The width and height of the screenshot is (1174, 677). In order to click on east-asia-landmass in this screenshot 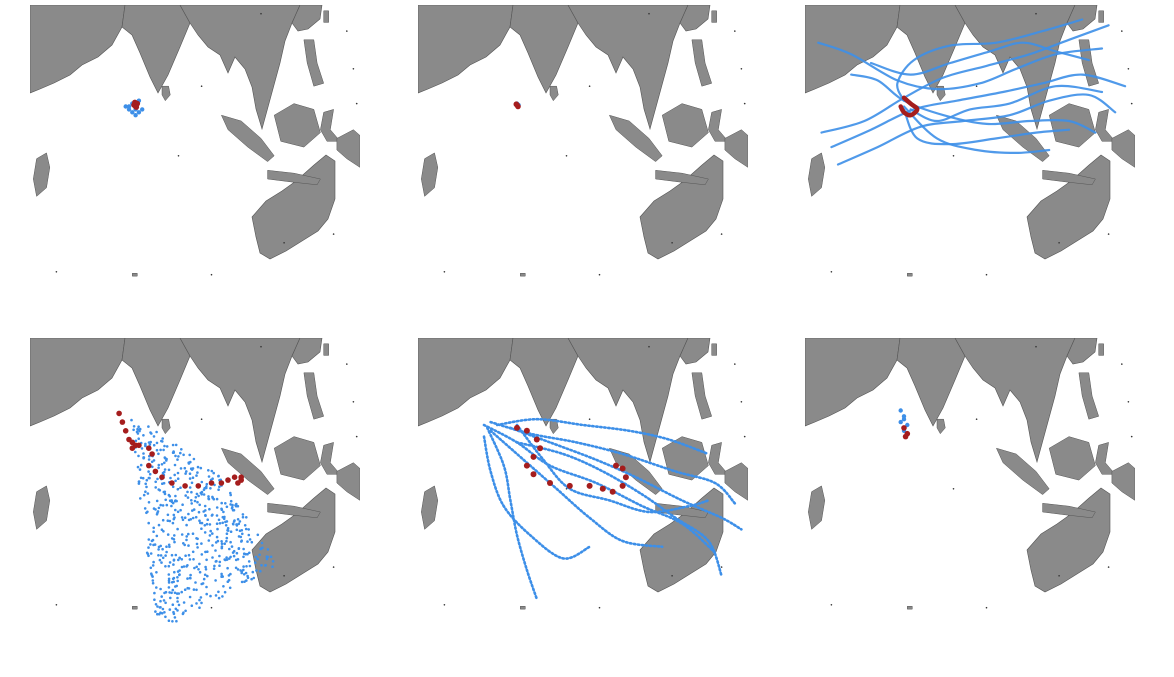, I will do `click(307, 351)`.